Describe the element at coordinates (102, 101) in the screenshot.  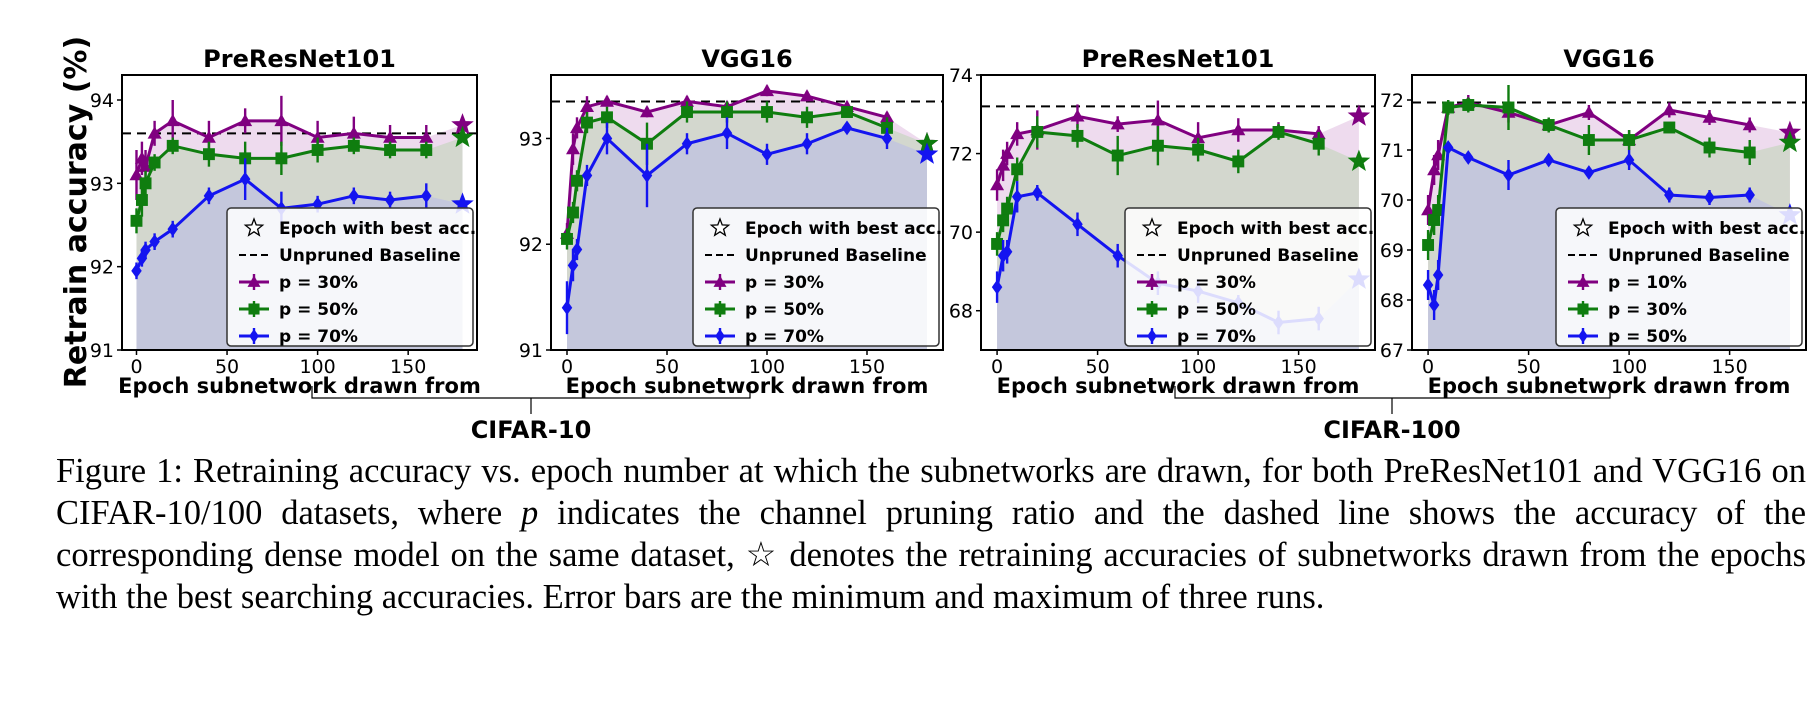
I see `y-tick-label: 94` at that location.